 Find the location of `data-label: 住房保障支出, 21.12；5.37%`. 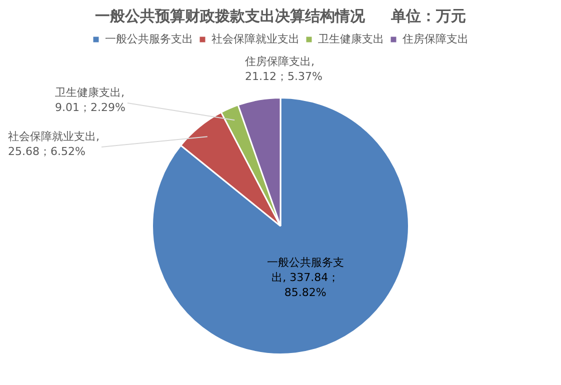

data-label: 住房保障支出, 21.12；5.37% is located at coordinates (283, 68).